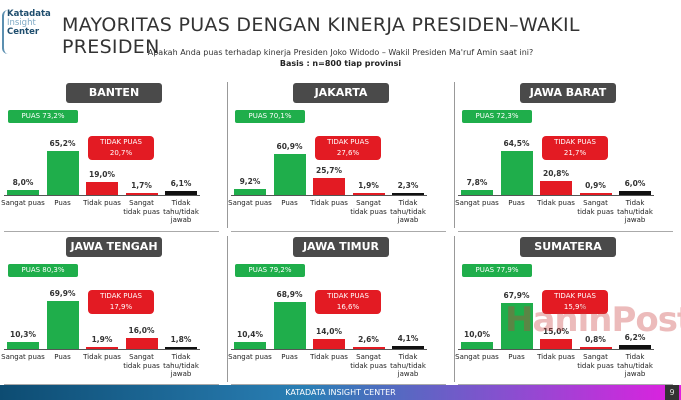  Describe the element at coordinates (408, 339) in the screenshot. I see `data-label: 4,1%` at that location.